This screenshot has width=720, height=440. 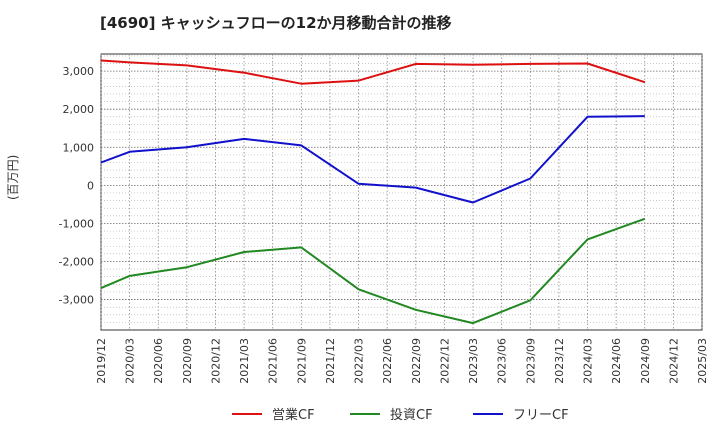 I want to click on legend-label: 営業CF, so click(x=293, y=415).